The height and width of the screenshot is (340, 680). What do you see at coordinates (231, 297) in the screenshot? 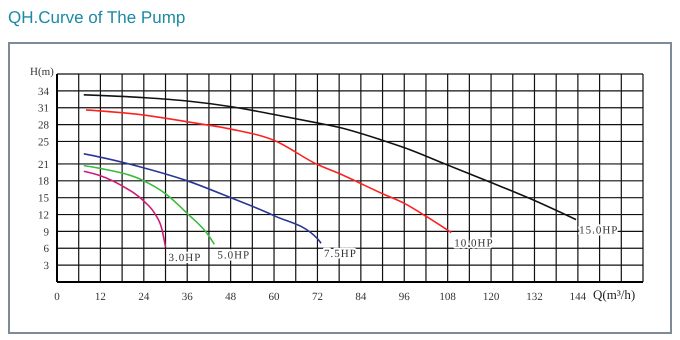
I see `x-tick-label: 48` at bounding box center [231, 297].